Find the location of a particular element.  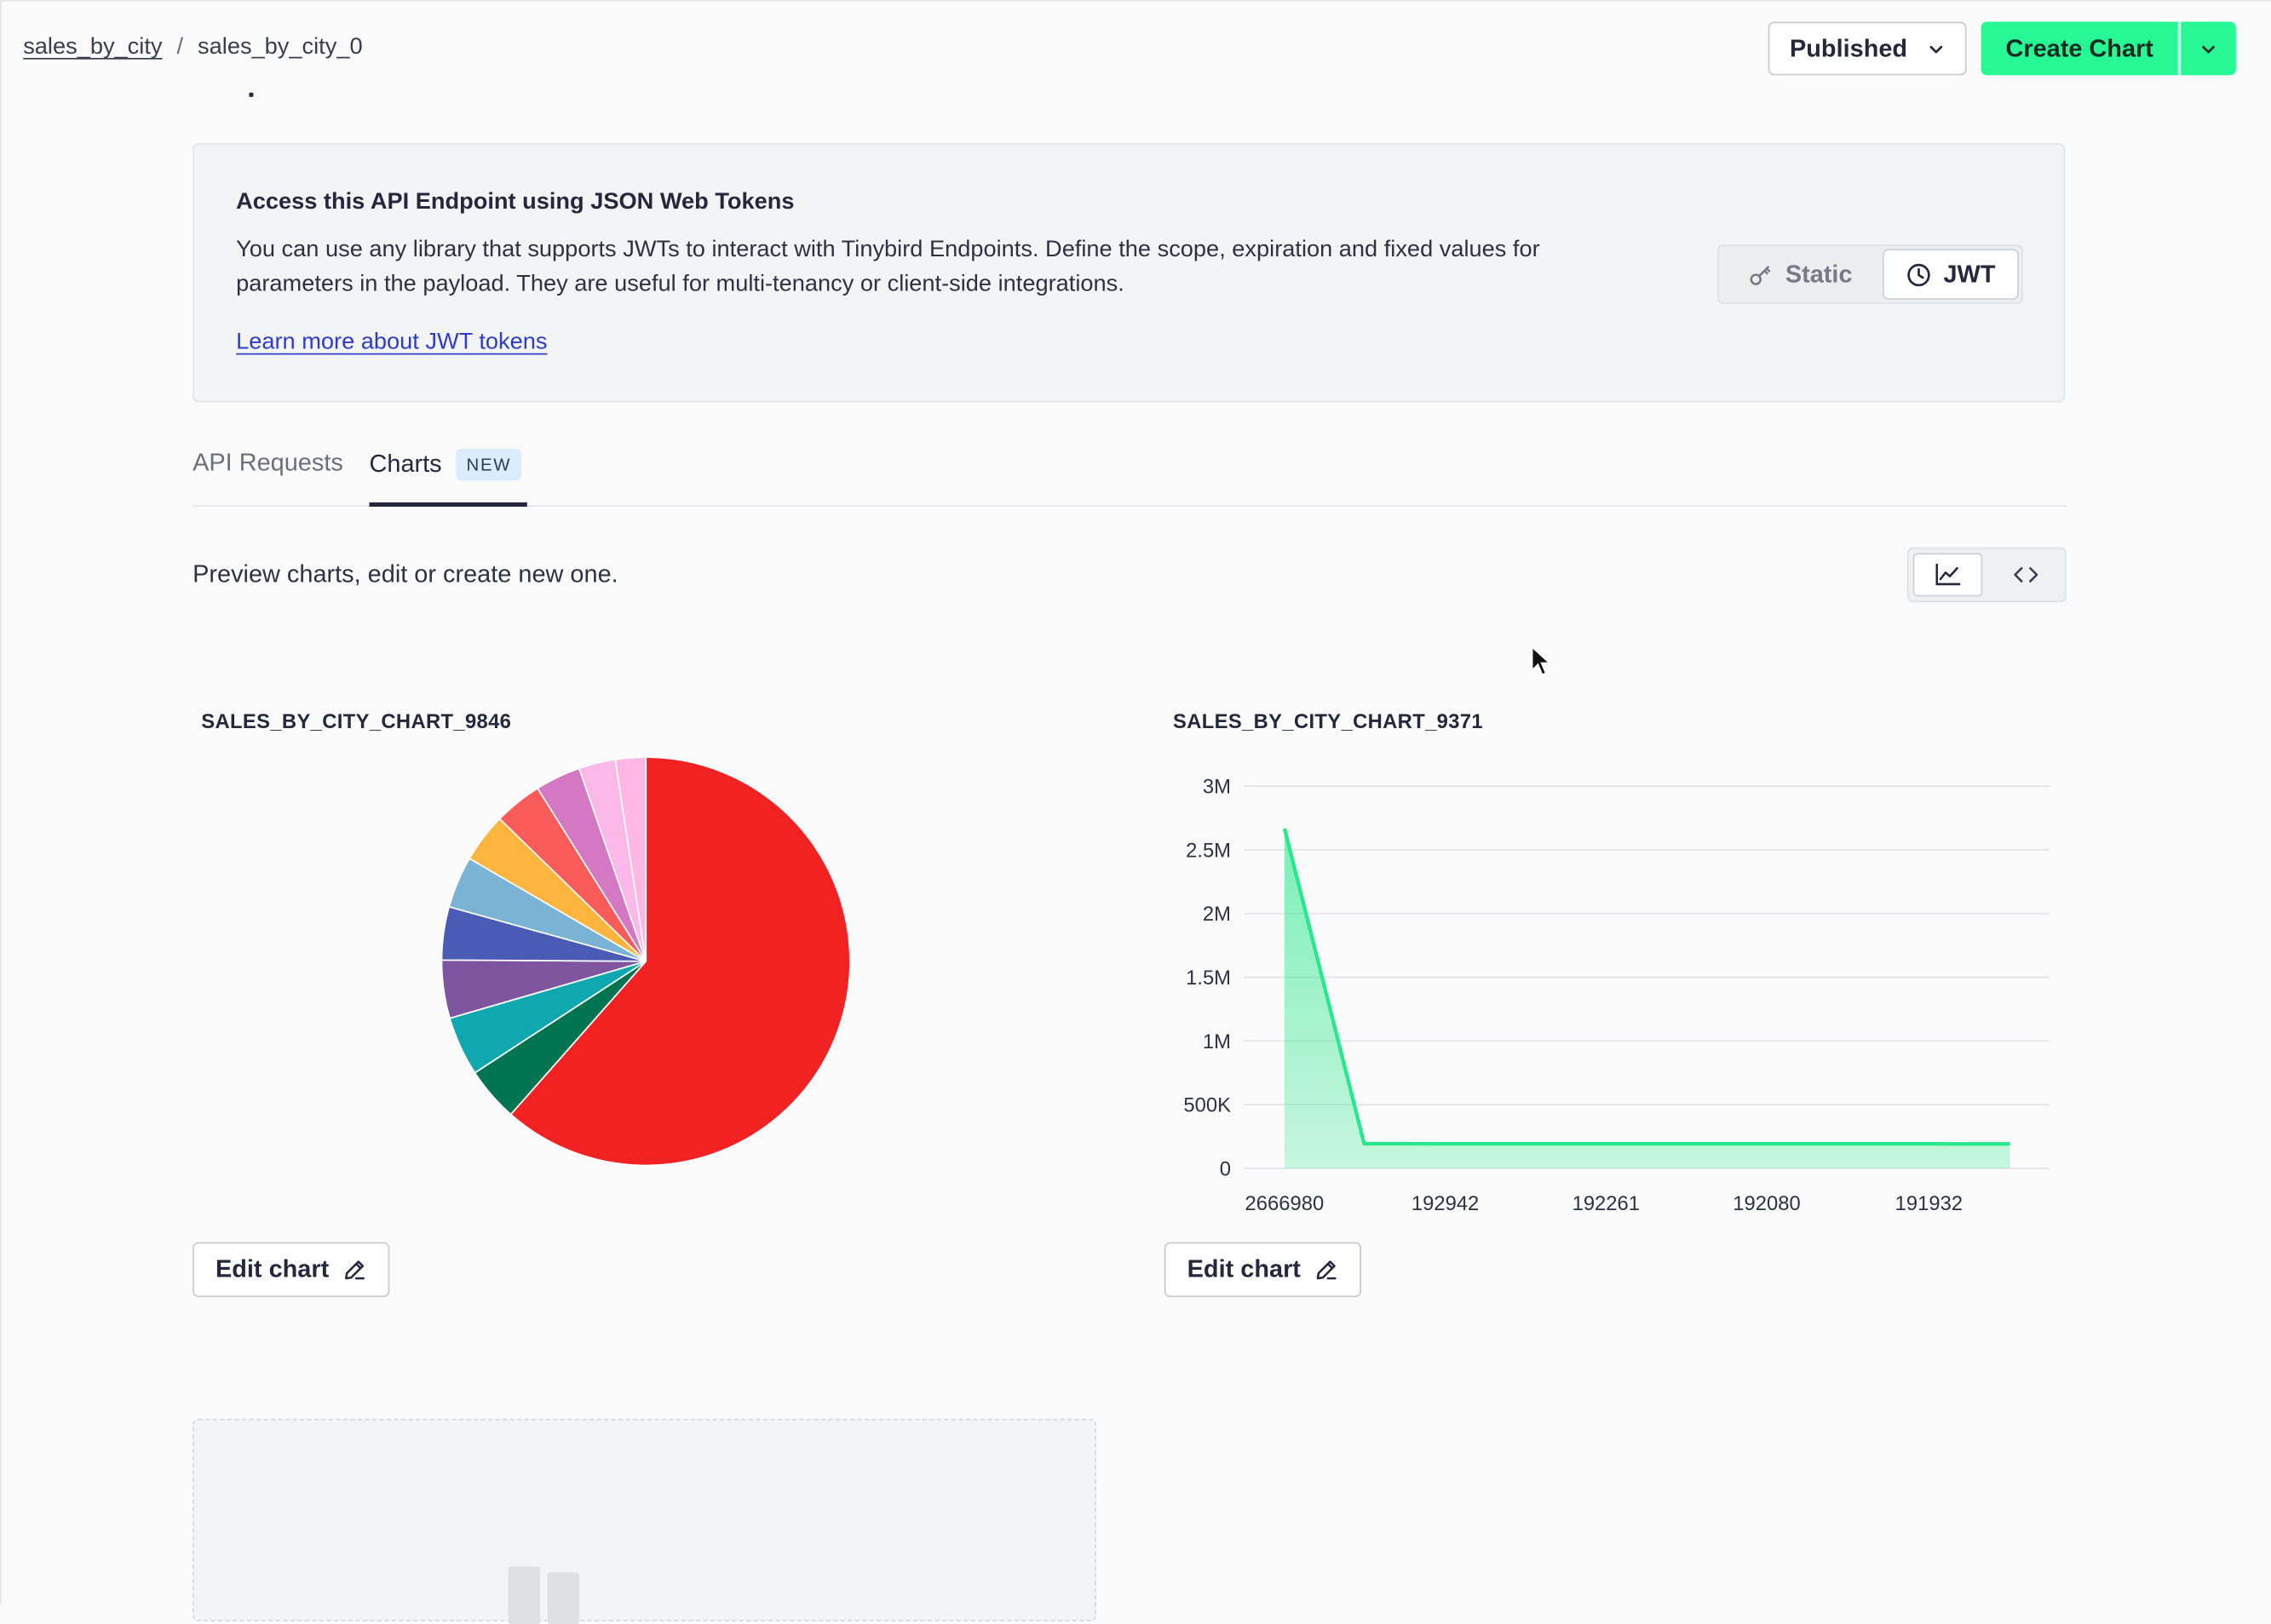

clock-icon is located at coordinates (1919, 274).